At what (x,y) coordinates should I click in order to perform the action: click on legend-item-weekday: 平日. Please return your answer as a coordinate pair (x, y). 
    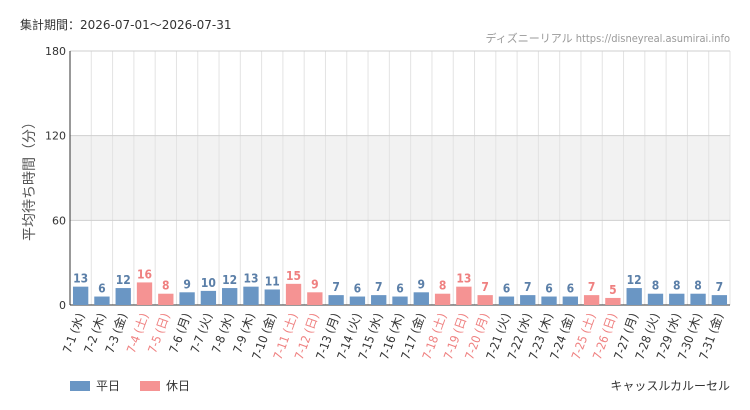
    Looking at the image, I should click on (95, 385).